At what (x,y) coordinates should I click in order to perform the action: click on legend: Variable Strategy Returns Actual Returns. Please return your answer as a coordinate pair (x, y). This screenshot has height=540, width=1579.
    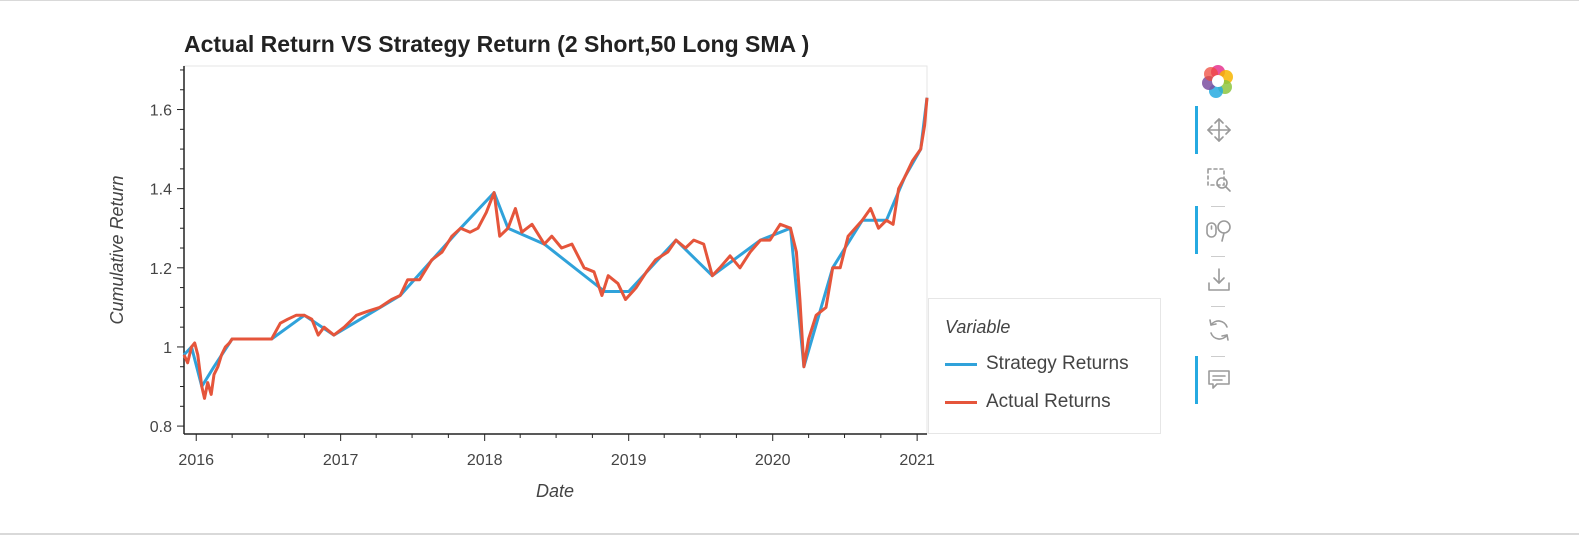
    Looking at the image, I should click on (1044, 366).